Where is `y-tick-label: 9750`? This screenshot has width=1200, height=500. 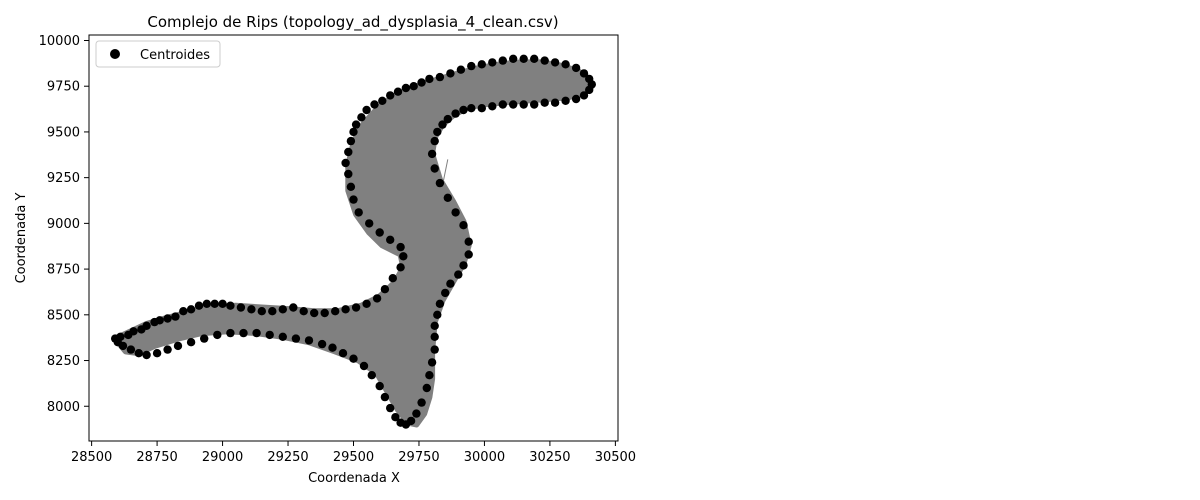
y-tick-label: 9750 is located at coordinates (63, 87).